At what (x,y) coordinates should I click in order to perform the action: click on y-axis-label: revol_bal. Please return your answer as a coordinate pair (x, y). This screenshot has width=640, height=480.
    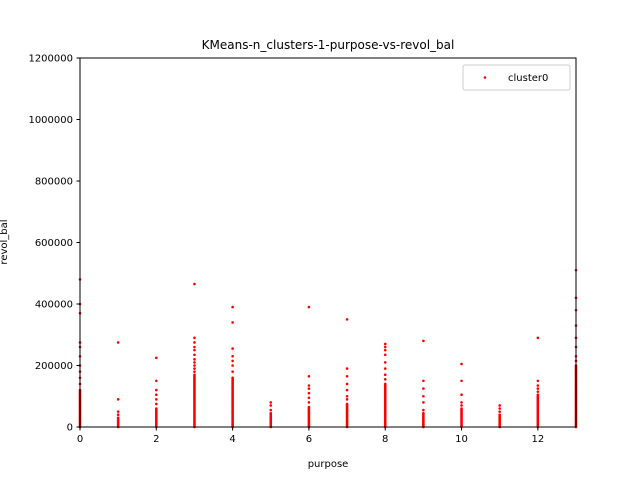
    Looking at the image, I should click on (5, 241).